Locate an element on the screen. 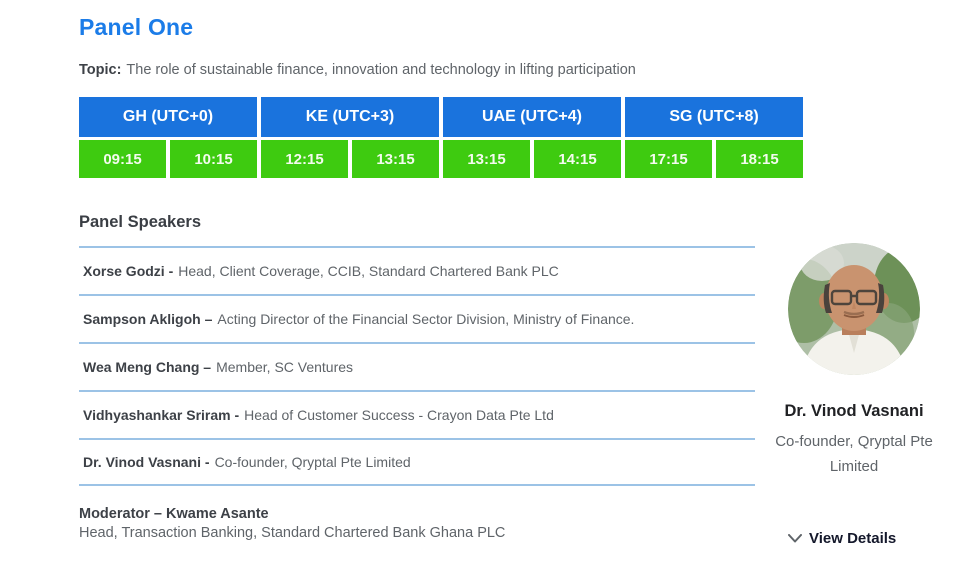 This screenshot has height=567, width=959. speaker-name: Vidhyashankar Sriram - is located at coordinates (161, 415).